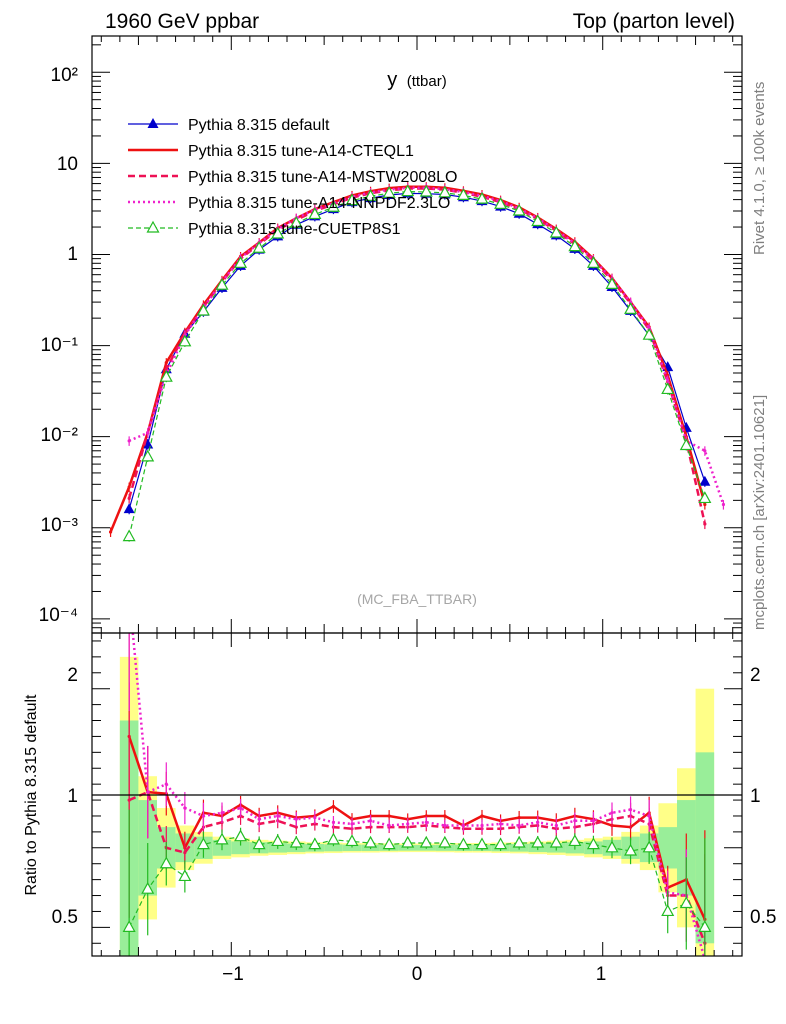 The image size is (786, 1024). Describe the element at coordinates (755, 675) in the screenshot. I see `ratio-y-tick-label-right: 2` at that location.